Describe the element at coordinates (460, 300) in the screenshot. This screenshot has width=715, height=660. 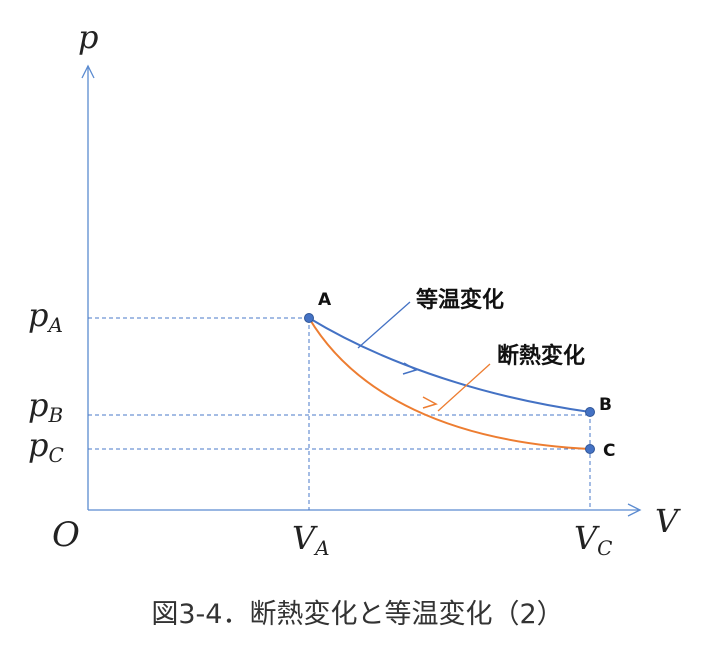
I see `isothermal-label: 等温変化` at that location.